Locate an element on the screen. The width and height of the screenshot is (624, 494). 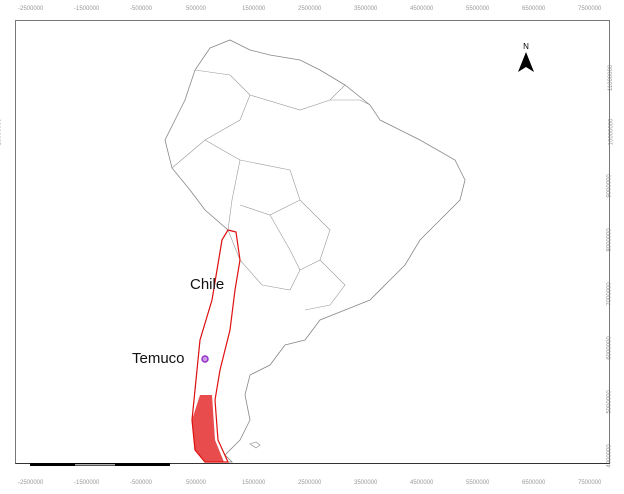
falkland-islands is located at coordinates (255, 445).